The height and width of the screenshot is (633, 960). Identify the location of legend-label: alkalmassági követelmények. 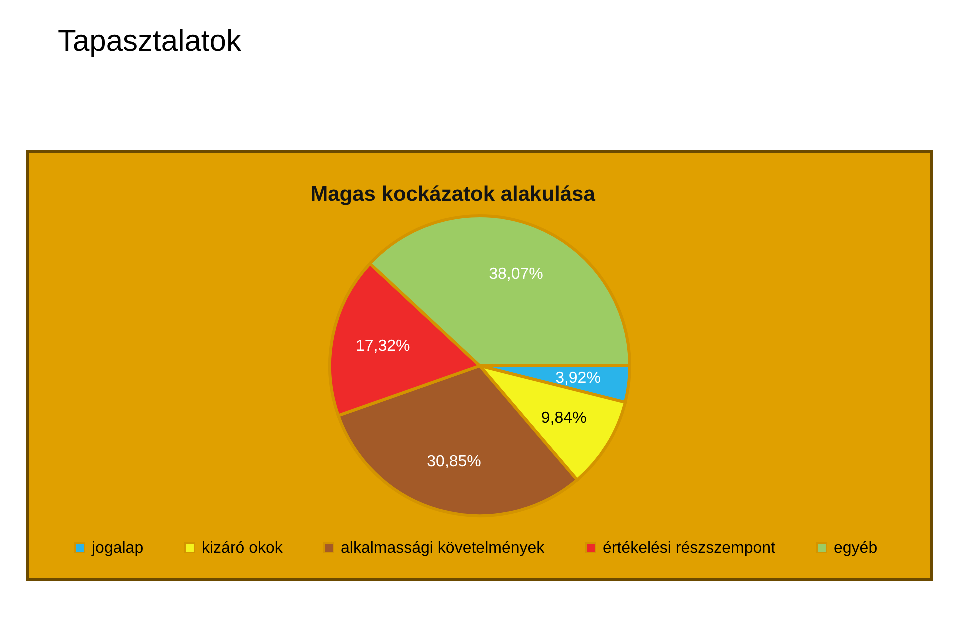
(443, 548).